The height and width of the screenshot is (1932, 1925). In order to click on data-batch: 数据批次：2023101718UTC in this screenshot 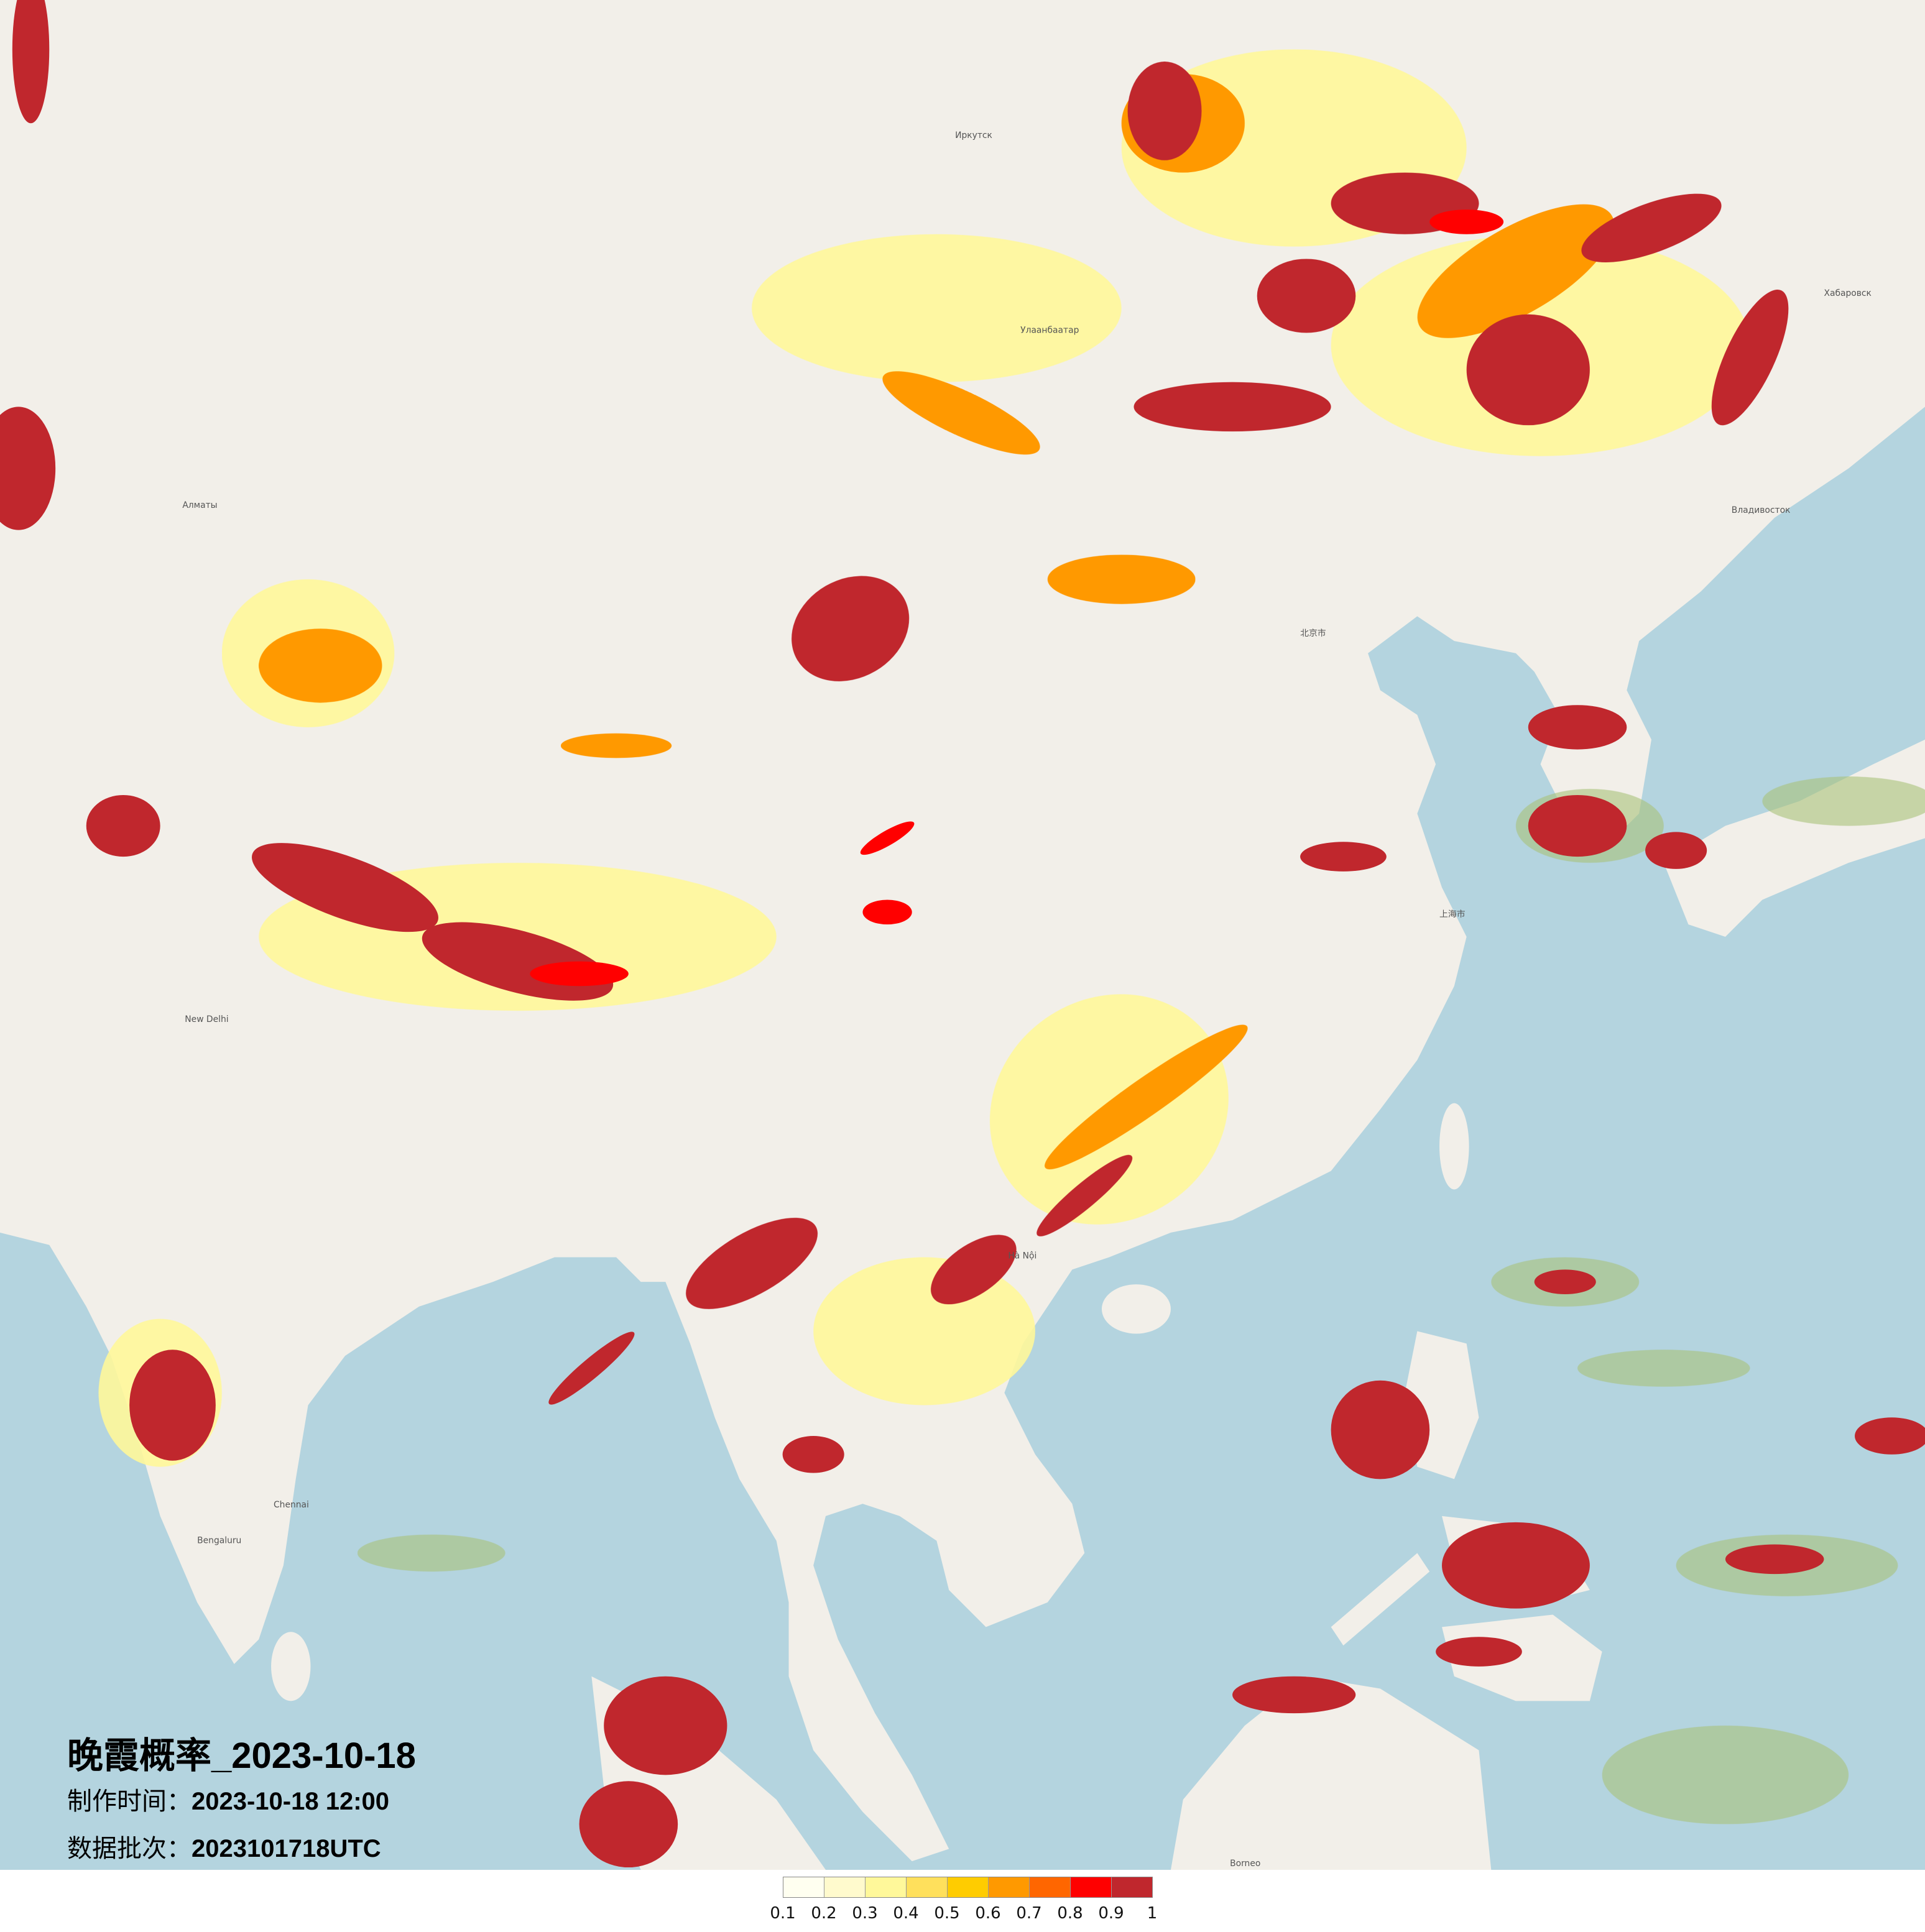, I will do `click(241, 1848)`.